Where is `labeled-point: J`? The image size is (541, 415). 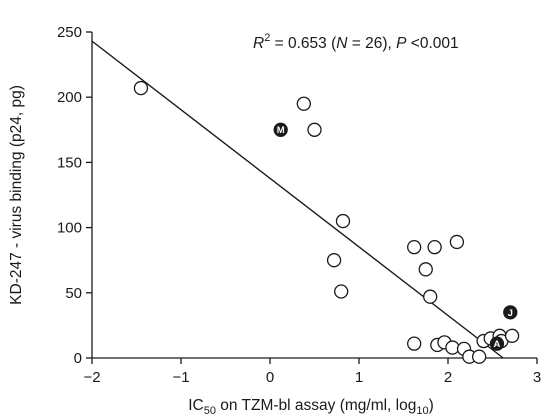 labeled-point: J is located at coordinates (510, 312).